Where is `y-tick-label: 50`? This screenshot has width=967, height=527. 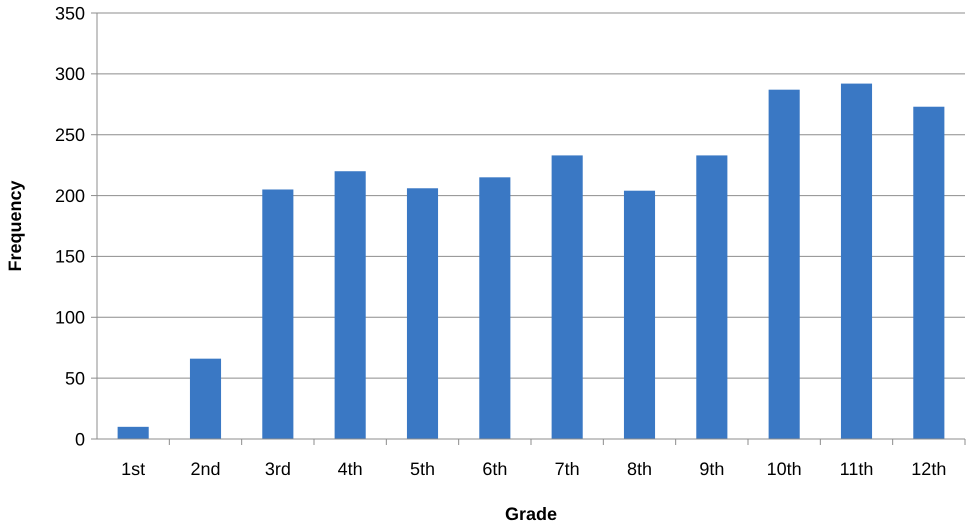 y-tick-label: 50 is located at coordinates (74, 378).